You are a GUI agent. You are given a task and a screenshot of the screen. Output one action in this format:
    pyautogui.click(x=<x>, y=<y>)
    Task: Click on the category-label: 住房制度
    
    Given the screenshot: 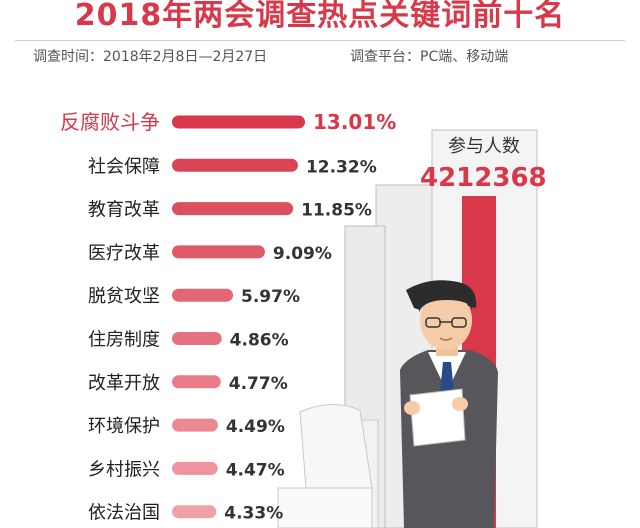 What is the action you would take?
    pyautogui.click(x=124, y=340)
    